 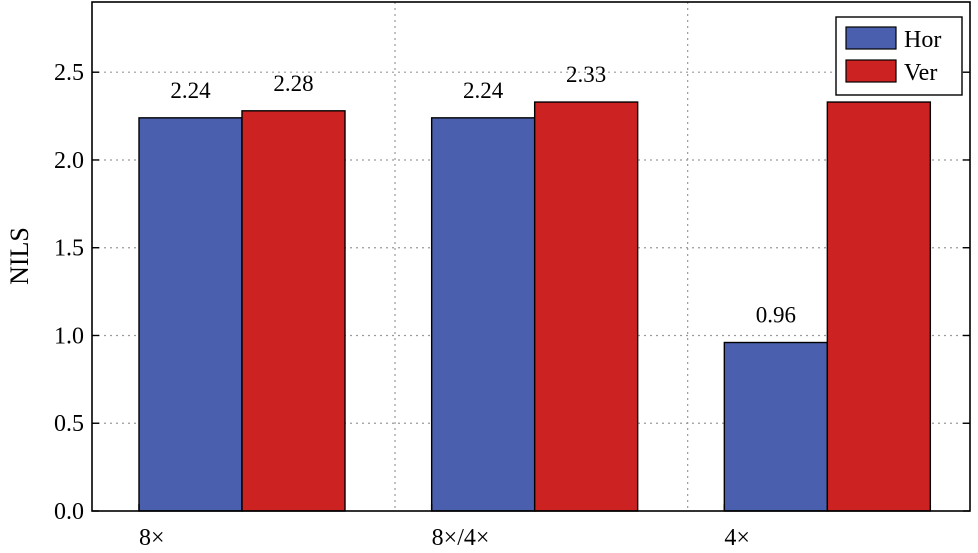 What do you see at coordinates (152, 538) in the screenshot?
I see `x-tick-label: 8×` at bounding box center [152, 538].